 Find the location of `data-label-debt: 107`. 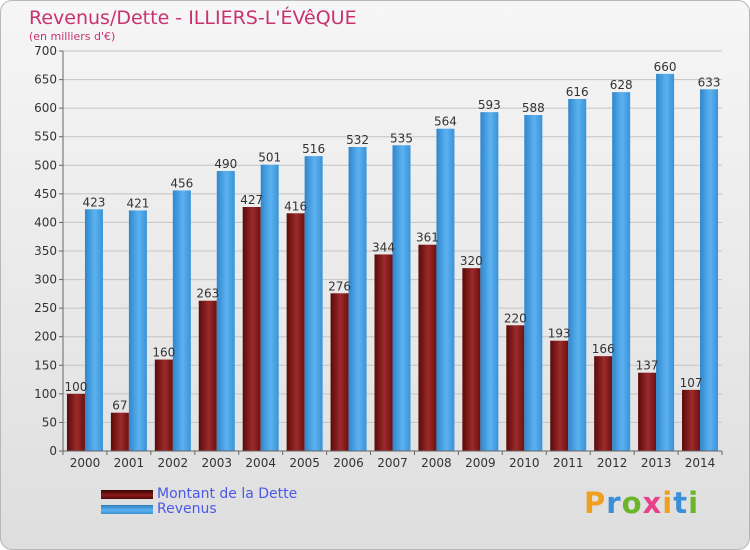

data-label-debt: 107 is located at coordinates (691, 383).